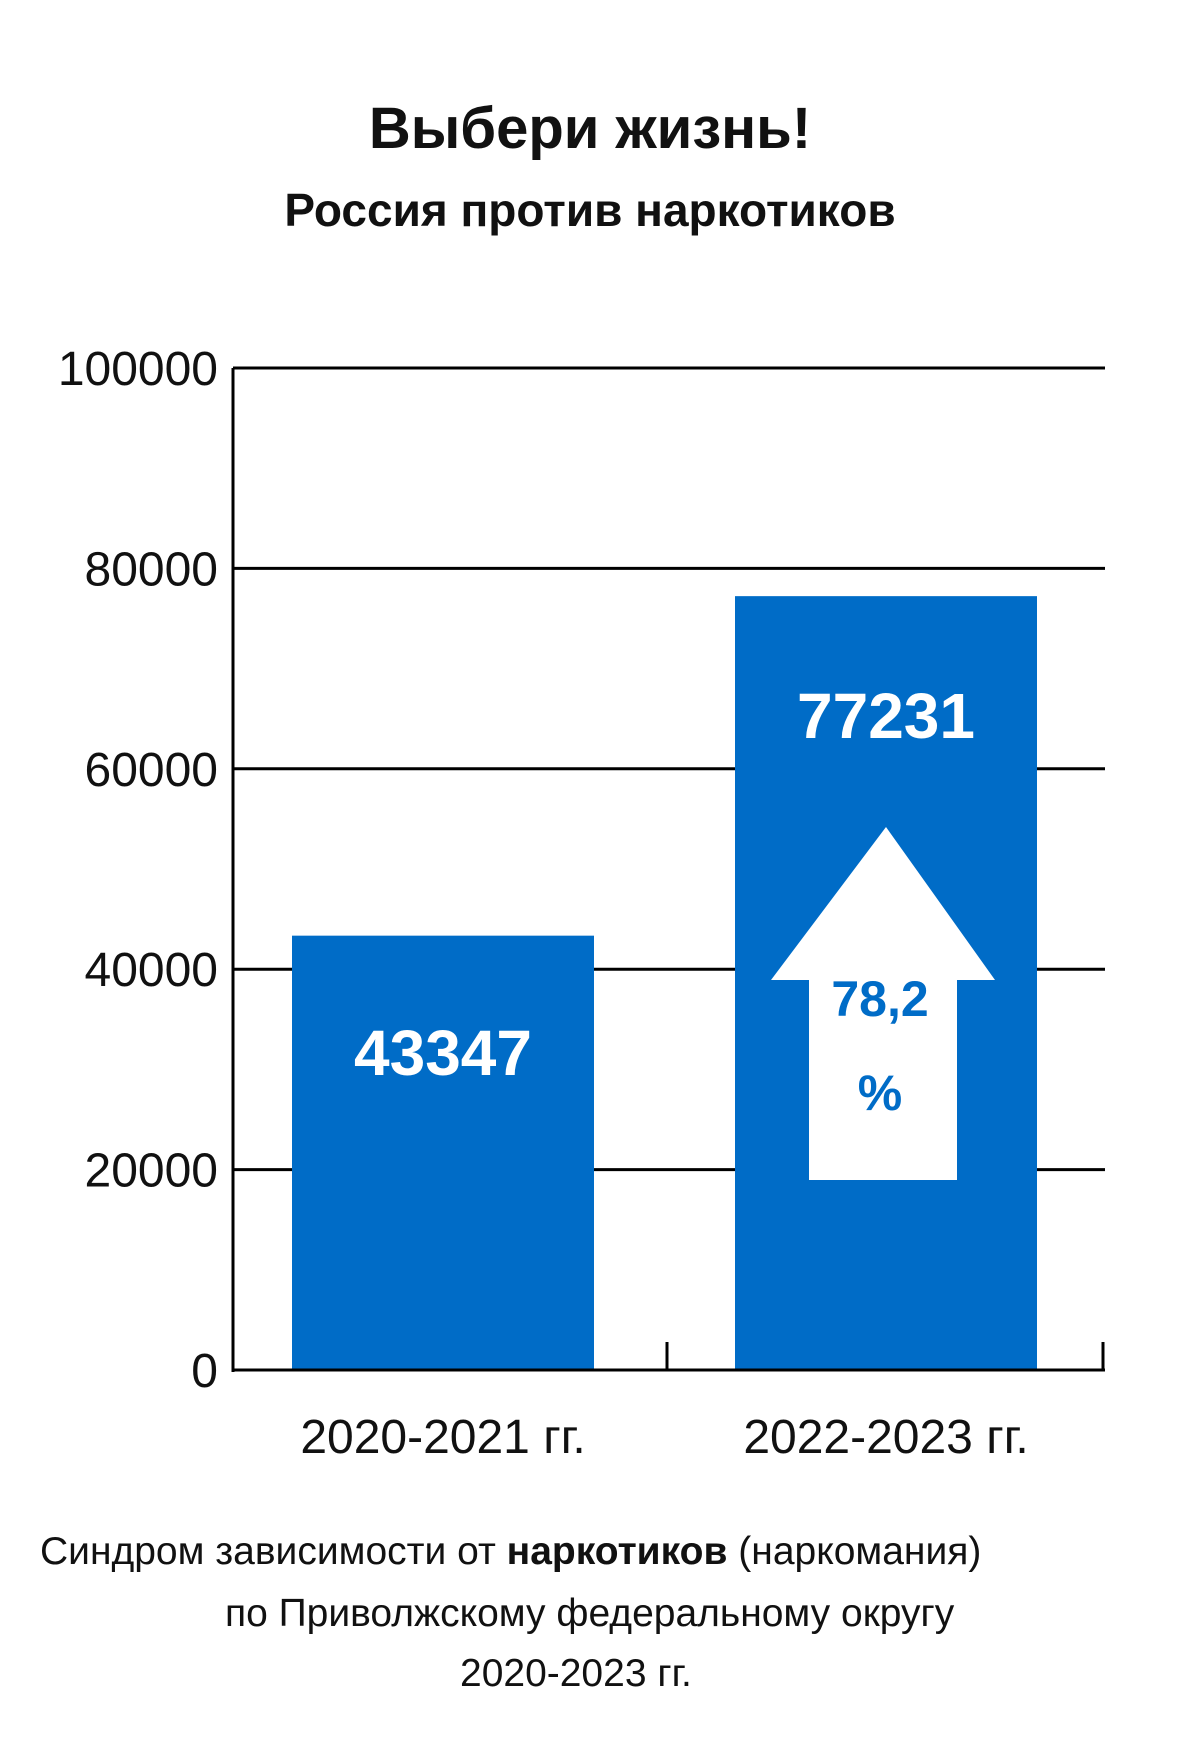  I want to click on y-tick-label: 60000, so click(151, 770).